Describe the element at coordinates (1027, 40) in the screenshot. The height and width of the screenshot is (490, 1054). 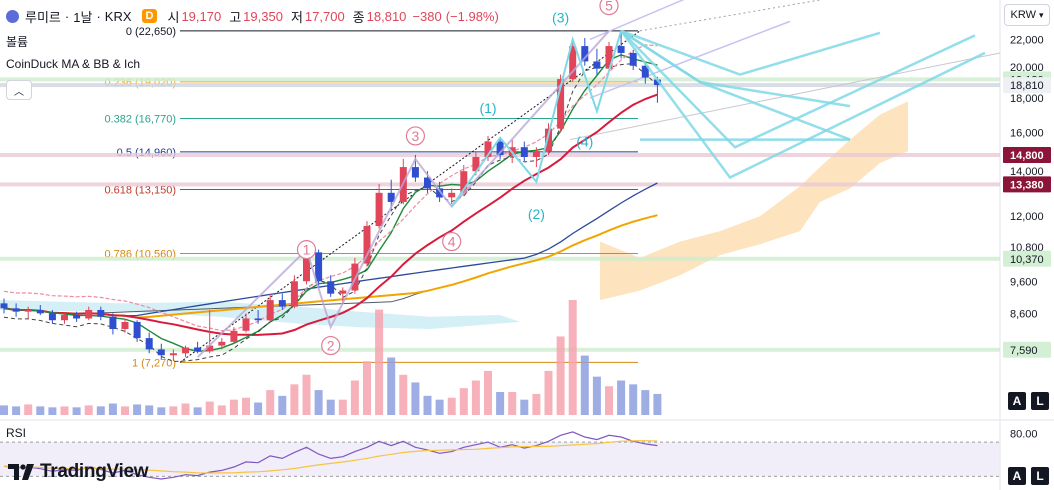
I see `price-axis-tick-label: 22,000` at that location.